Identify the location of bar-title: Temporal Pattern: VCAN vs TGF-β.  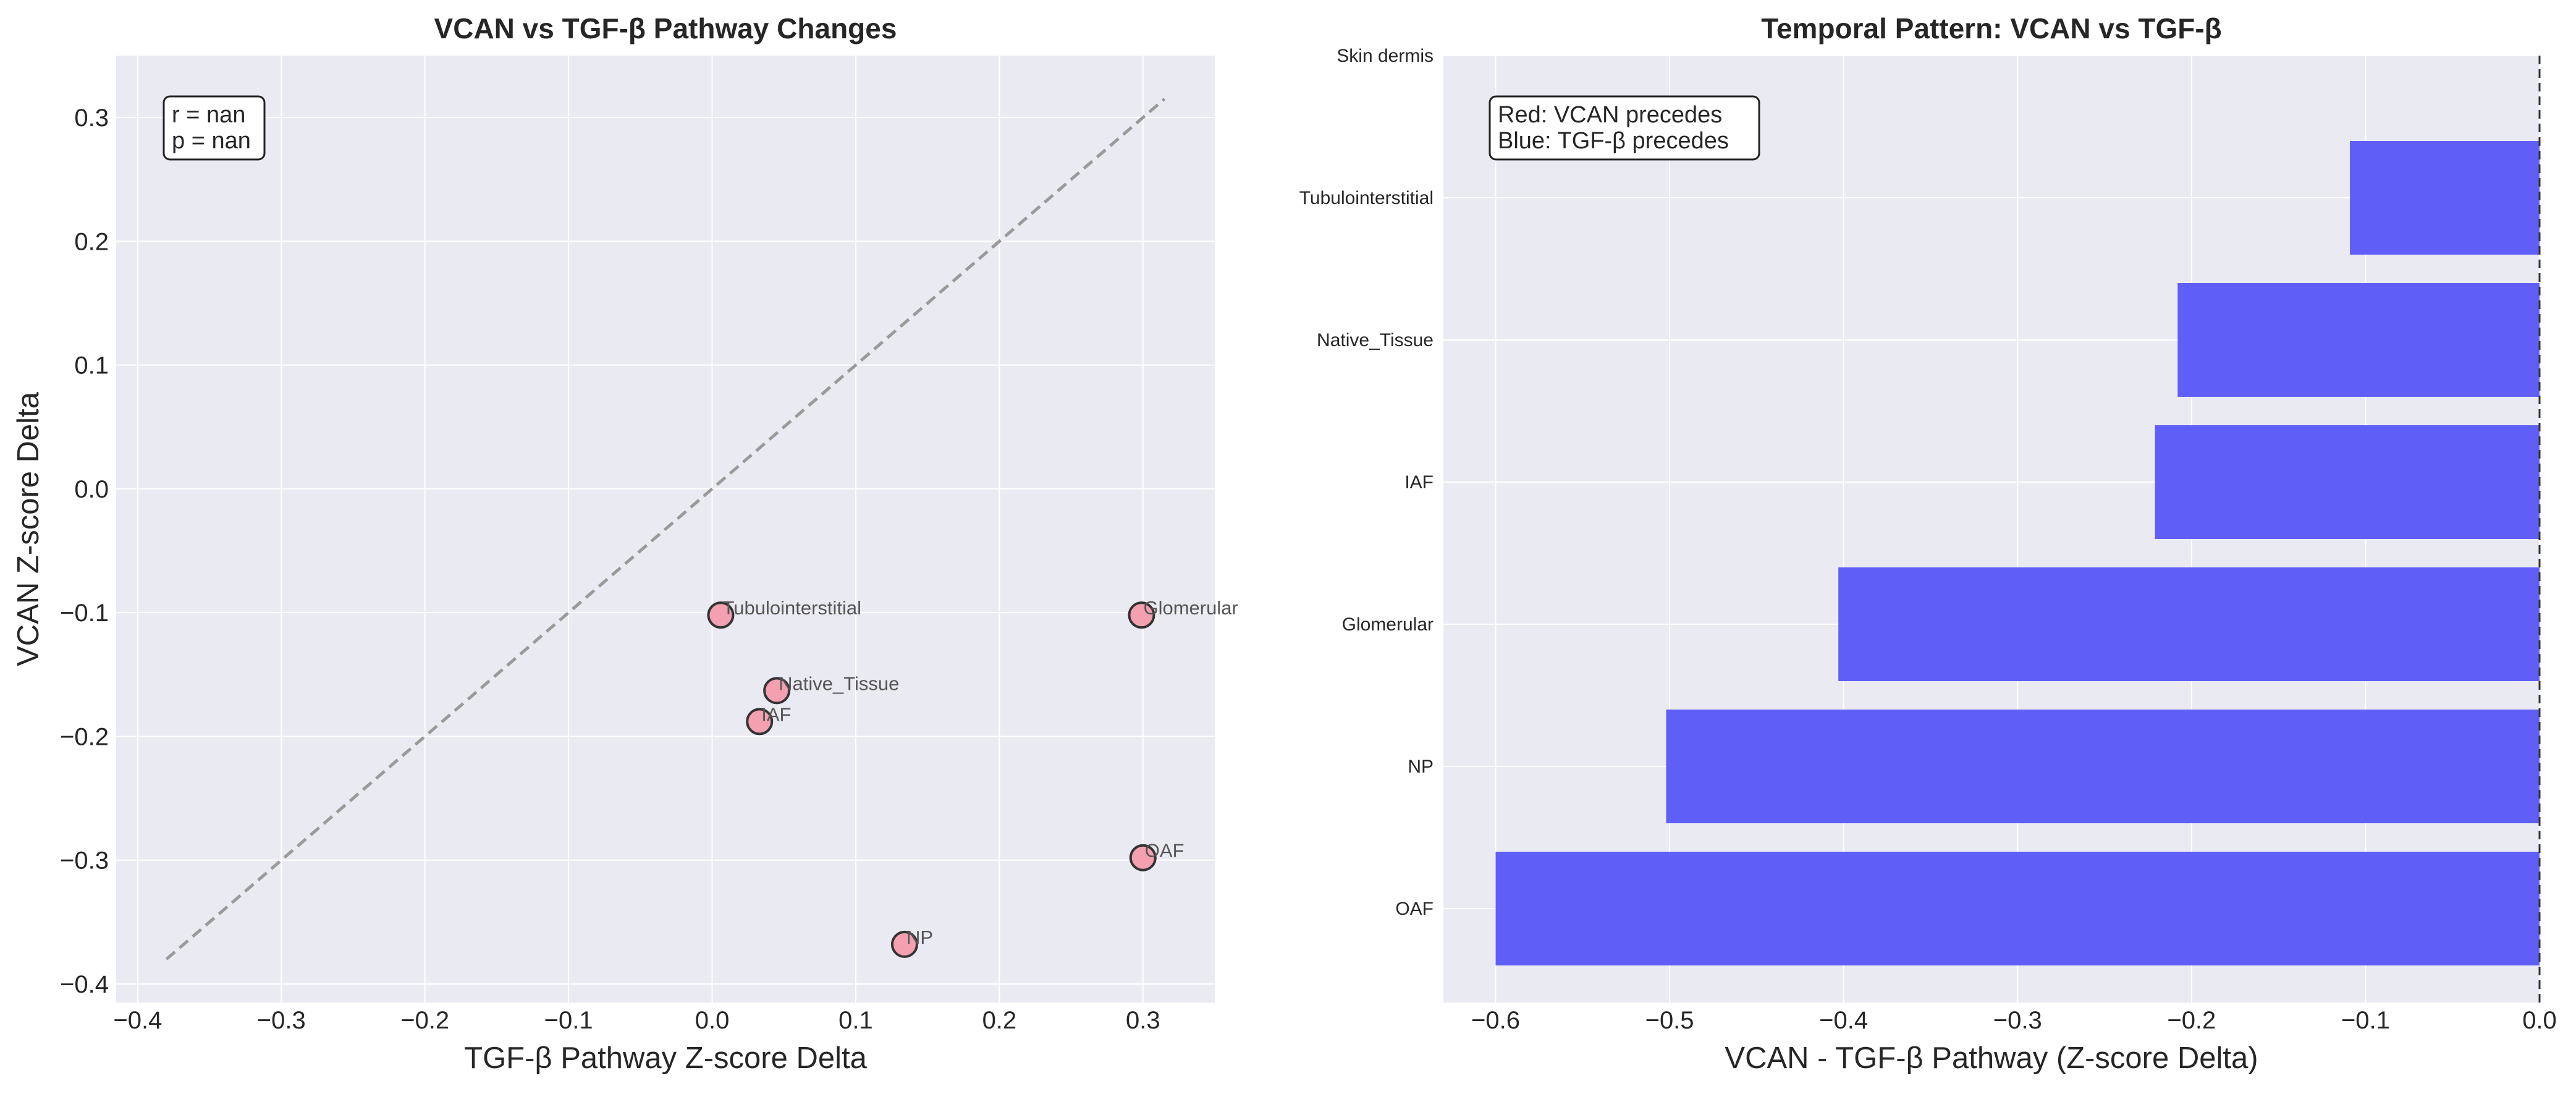
(1991, 28).